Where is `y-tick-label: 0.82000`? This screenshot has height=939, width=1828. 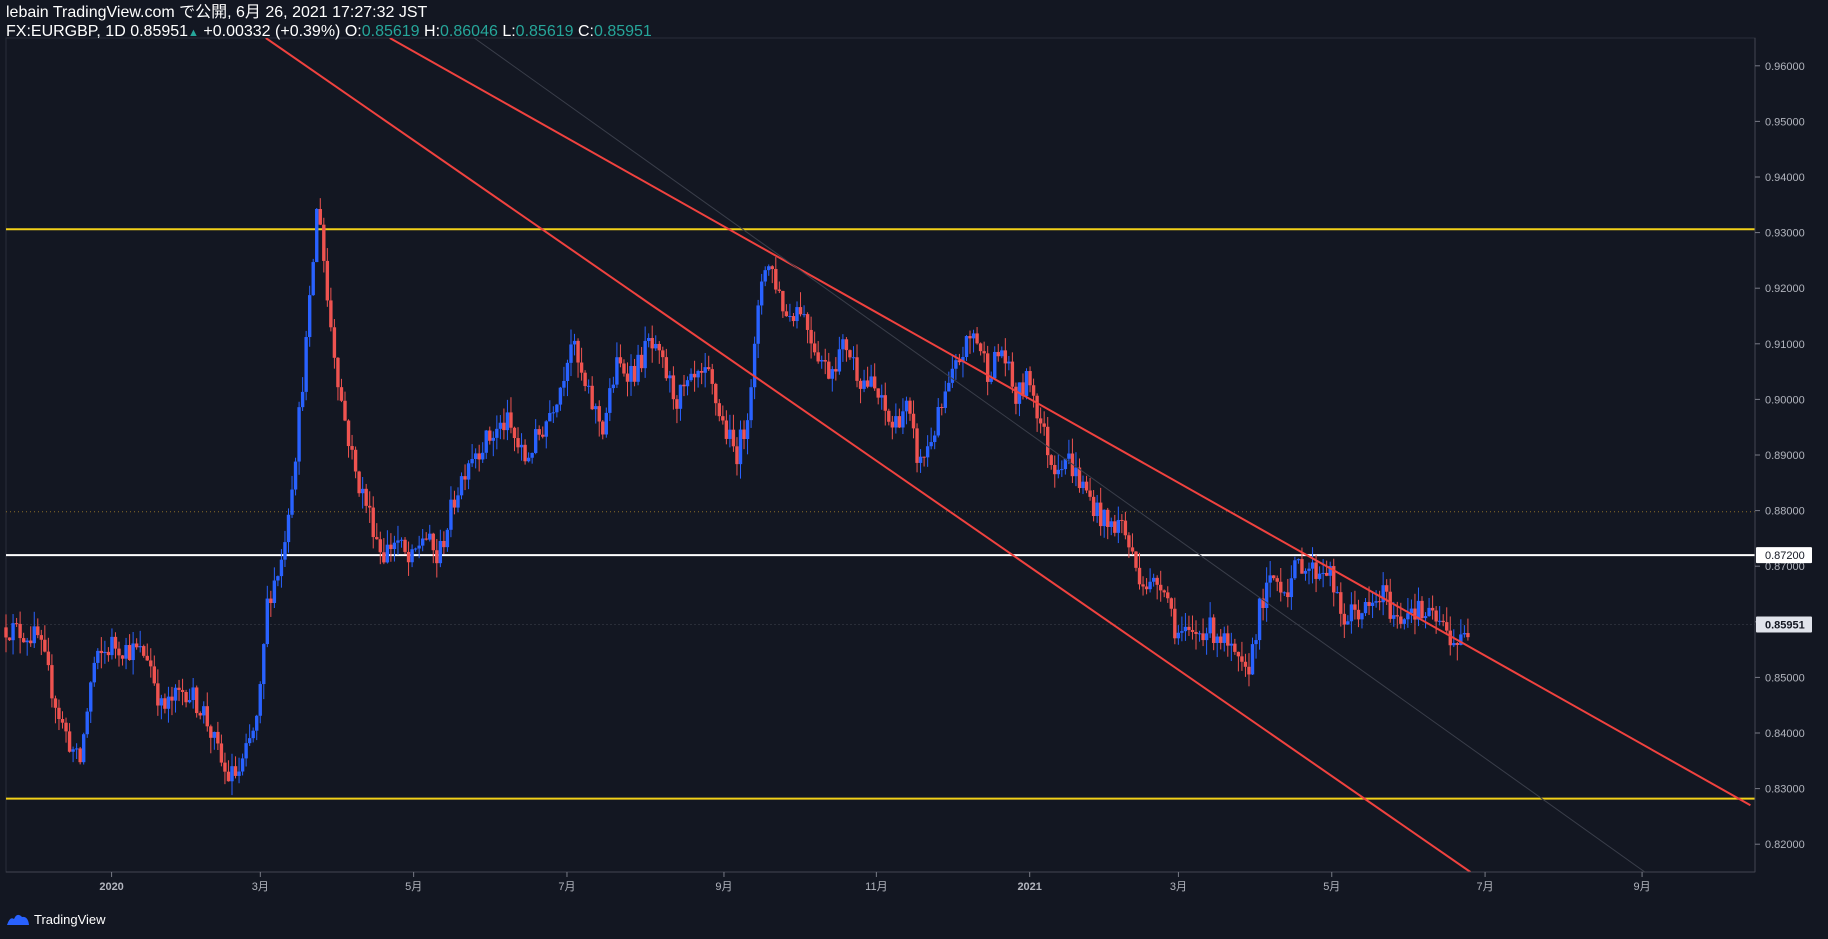
y-tick-label: 0.82000 is located at coordinates (1785, 845).